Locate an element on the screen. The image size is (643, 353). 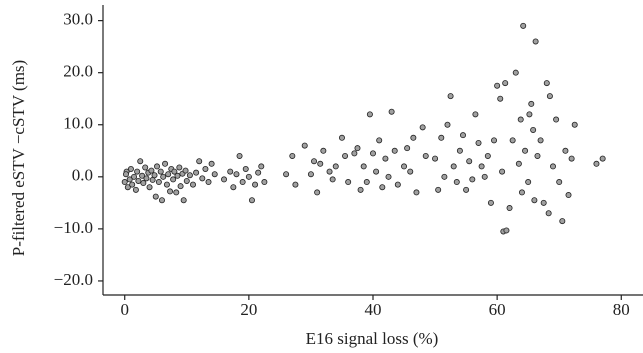
y-tick-label: 20.0 is located at coordinates (78, 71).